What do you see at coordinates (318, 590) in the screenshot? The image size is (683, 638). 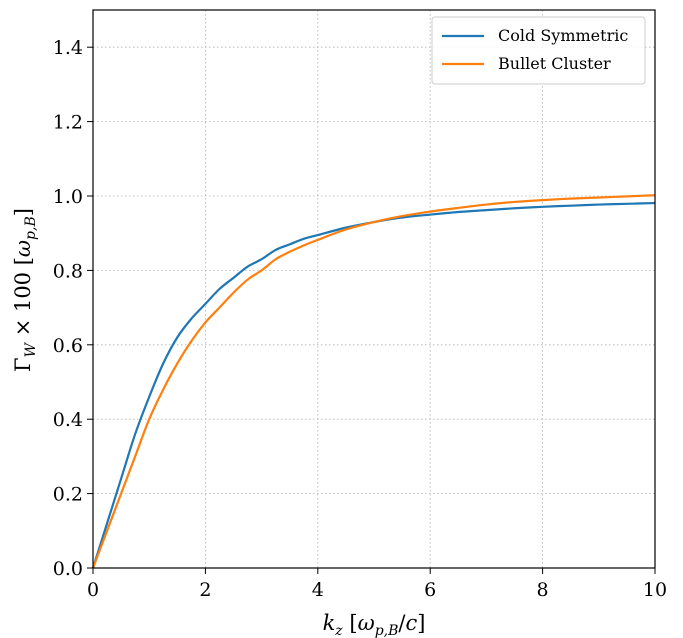 I see `x-tick-label: 4` at bounding box center [318, 590].